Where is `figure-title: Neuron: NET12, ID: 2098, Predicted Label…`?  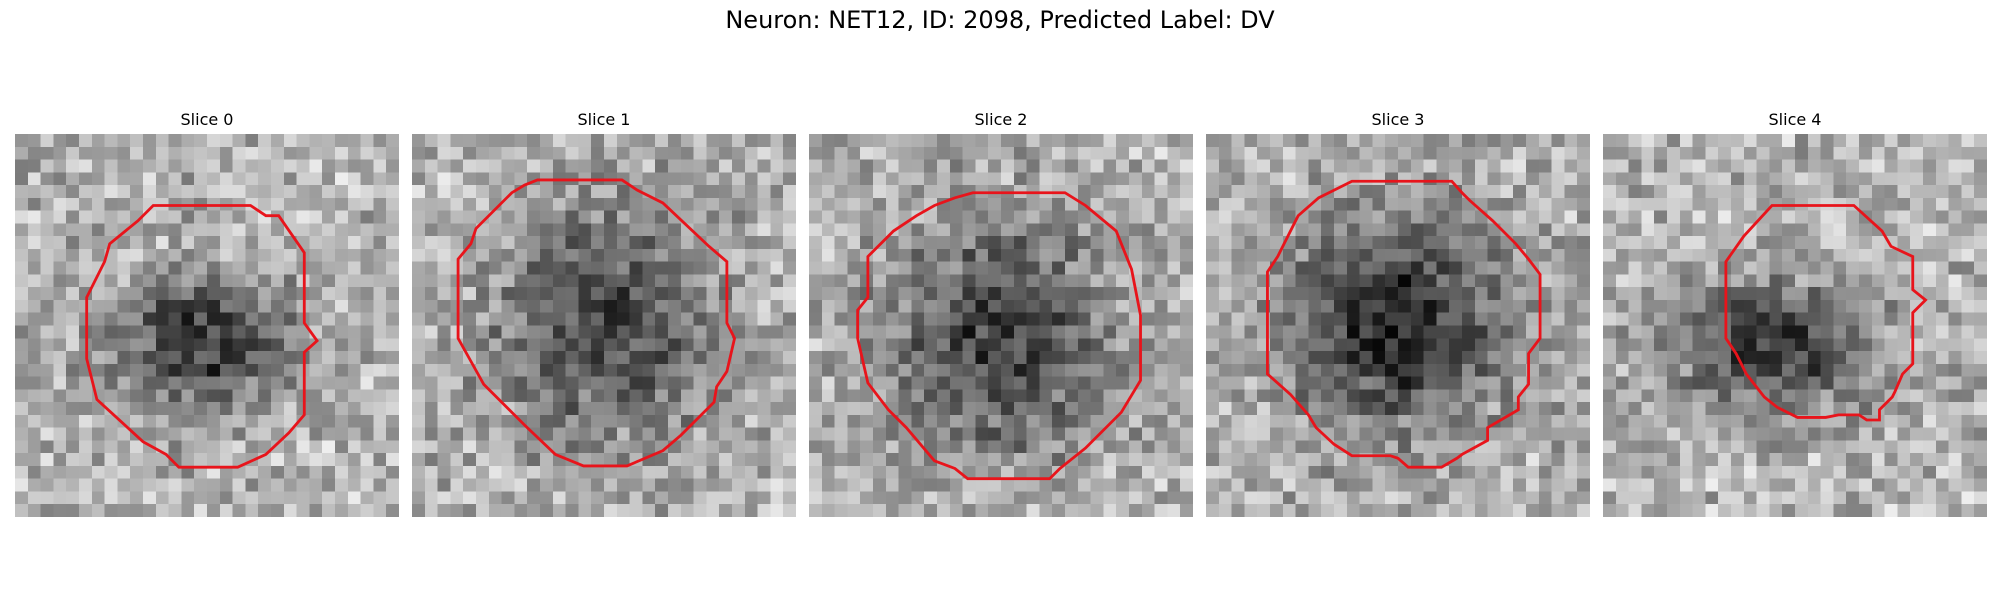
figure-title: Neuron: NET12, ID: 2098, Predicted Label… is located at coordinates (1000, 20).